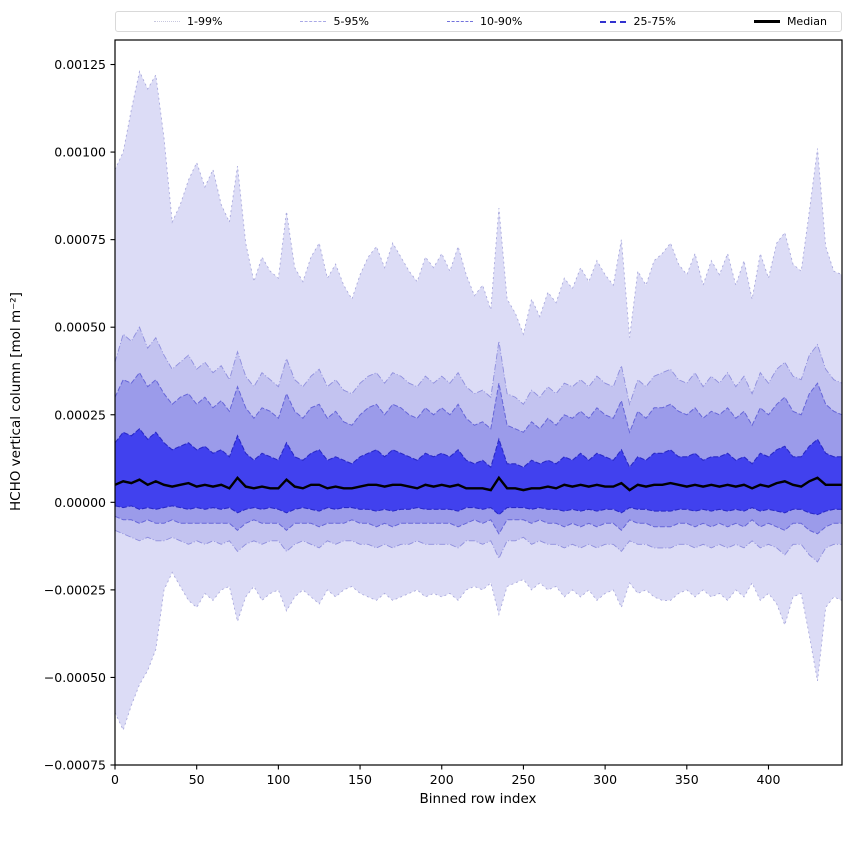  I want to click on svg-text: −0.00025, so click(75, 589).